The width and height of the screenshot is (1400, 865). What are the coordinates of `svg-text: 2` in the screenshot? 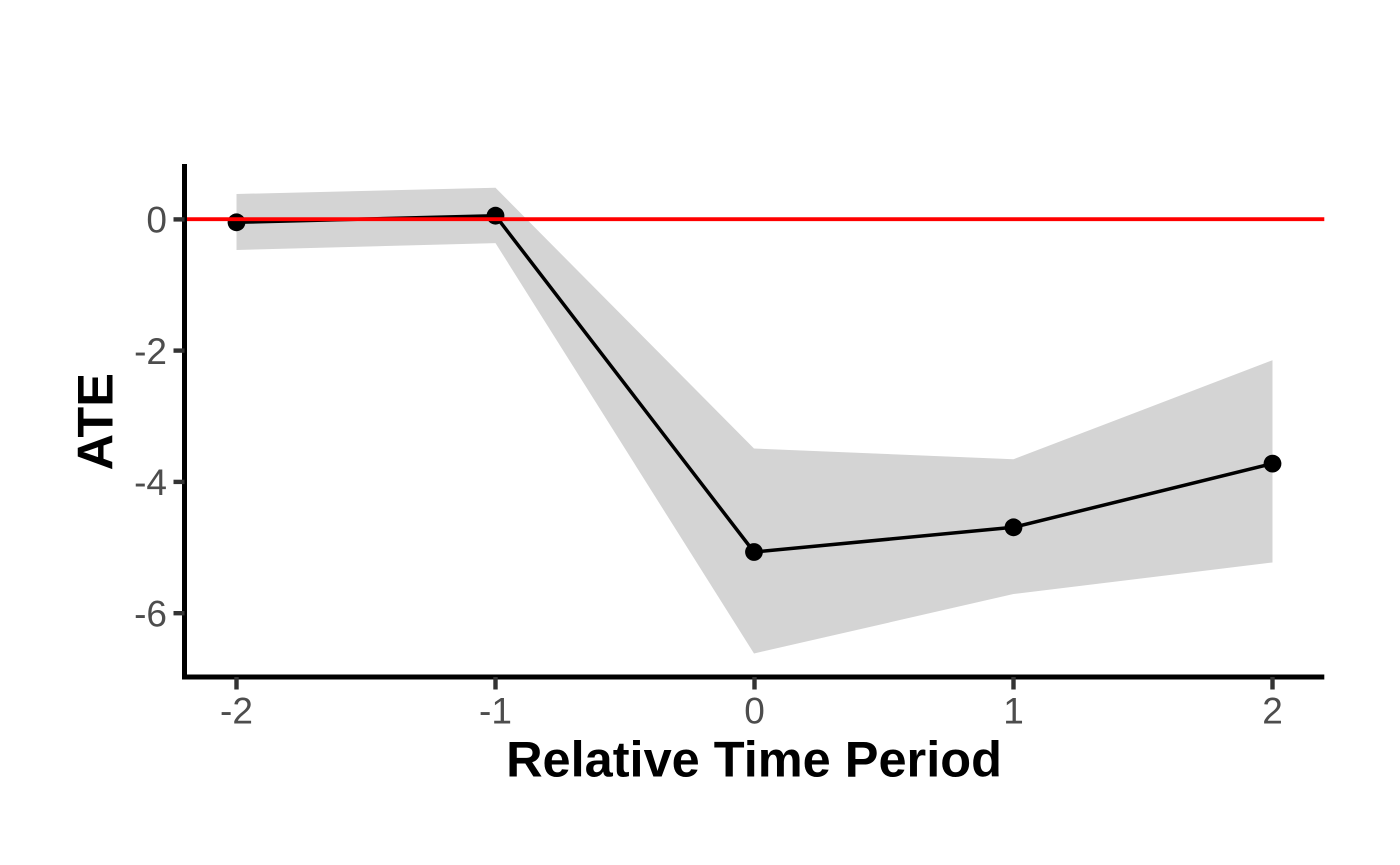 It's located at (1272, 711).